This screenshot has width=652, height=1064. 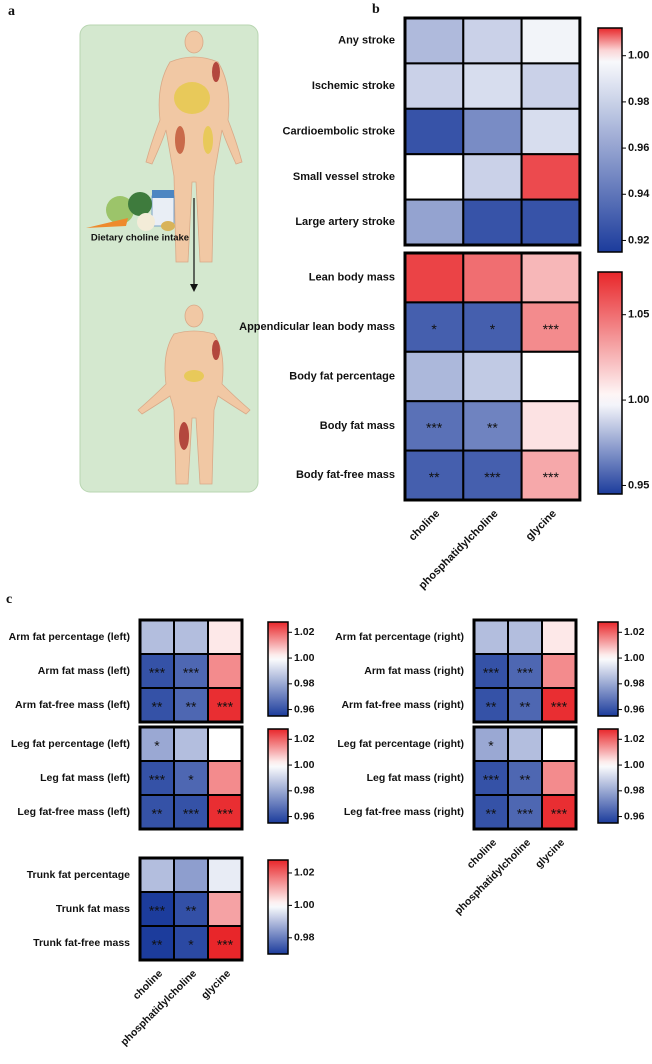 I want to click on row-label: Ischemic stroke, so click(x=353, y=86).